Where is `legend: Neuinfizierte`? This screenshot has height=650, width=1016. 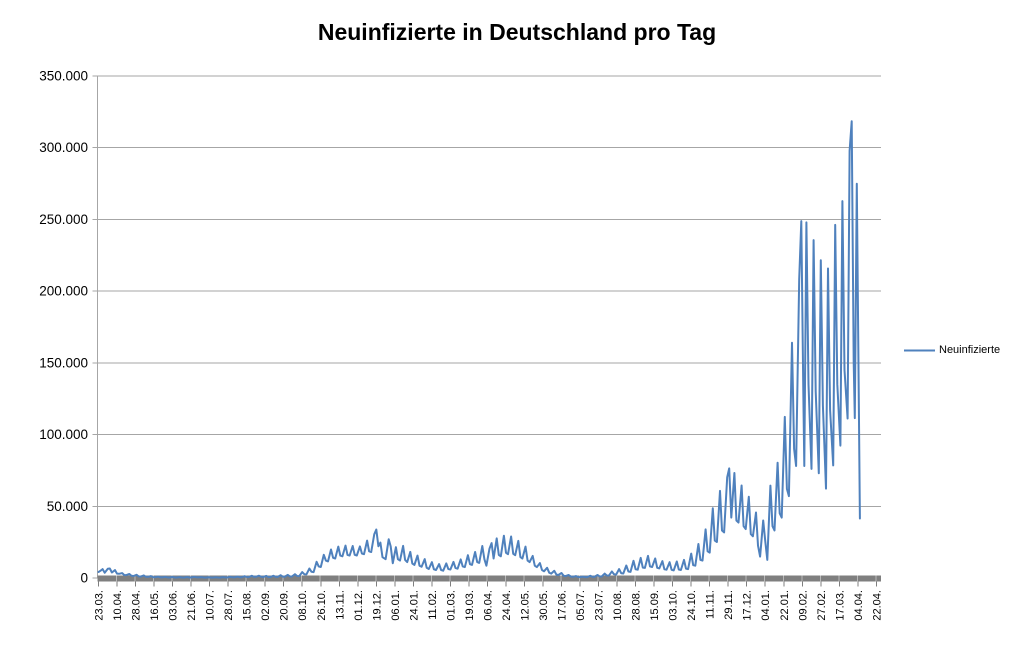 legend: Neuinfizierte is located at coordinates (951, 350).